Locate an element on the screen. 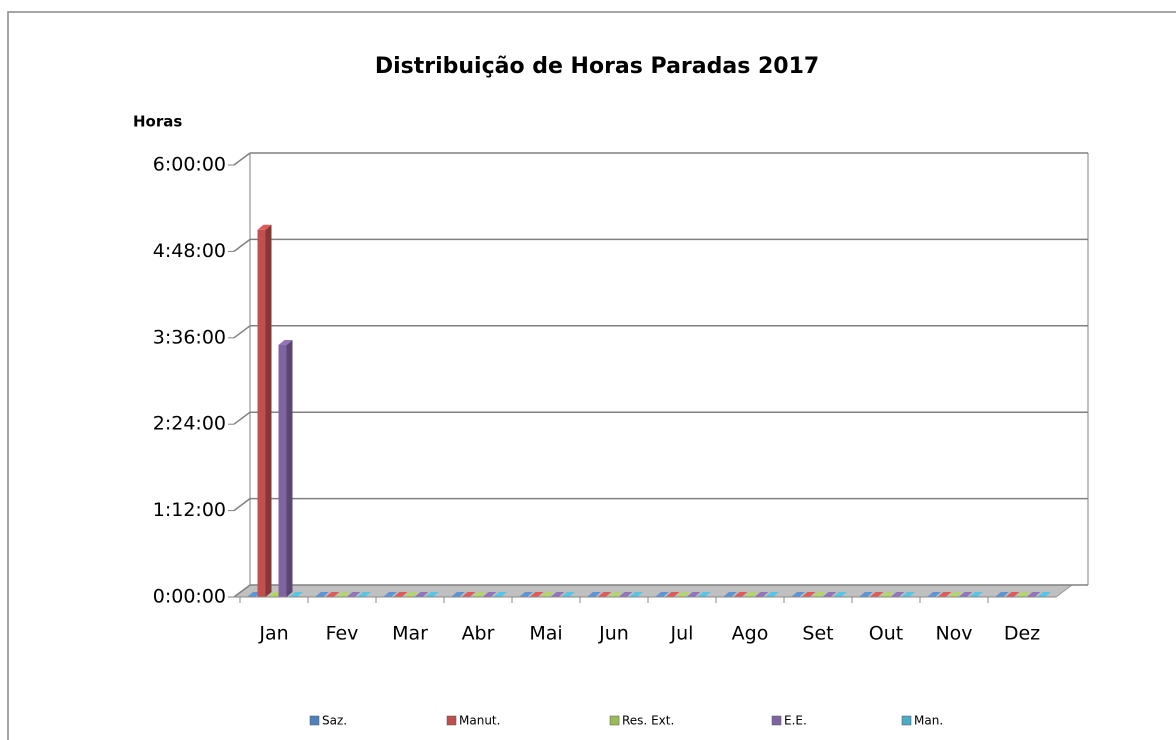  y-tick-label: 2:24:00 is located at coordinates (189, 424).